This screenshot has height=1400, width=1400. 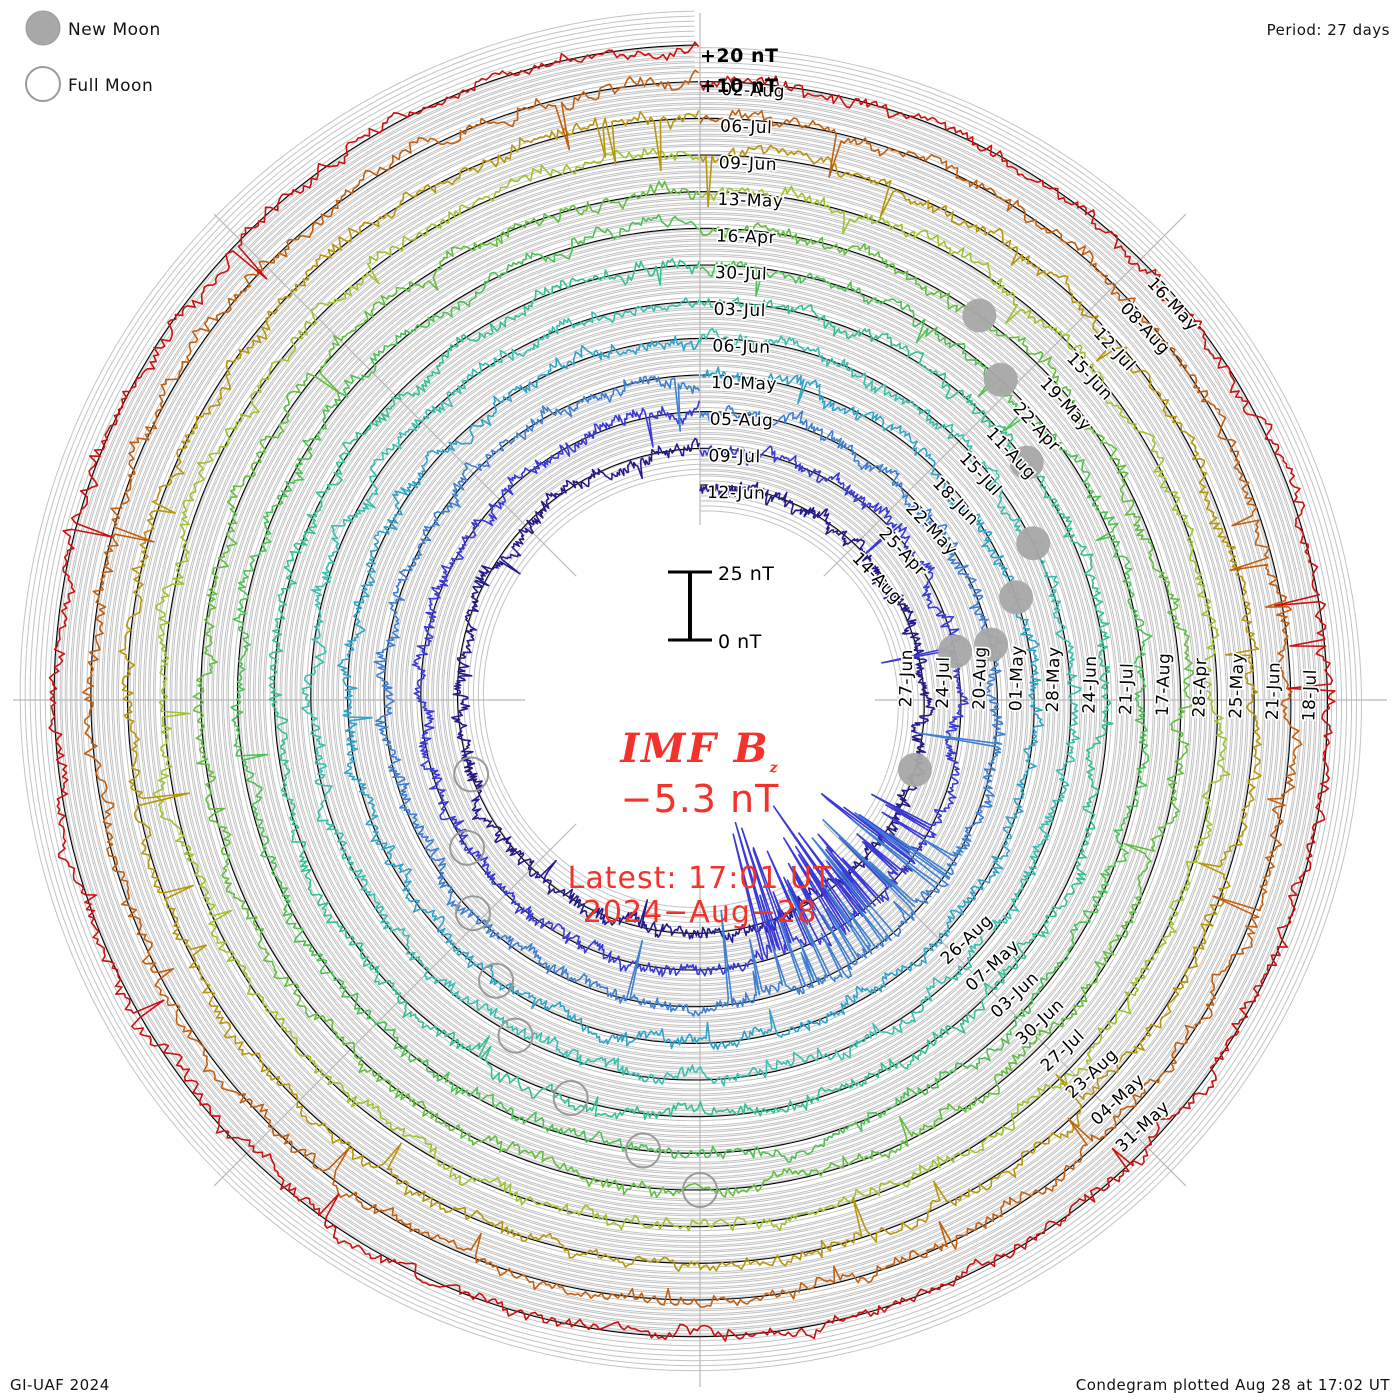 What do you see at coordinates (43, 28) in the screenshot?
I see `new-moon-swatch` at bounding box center [43, 28].